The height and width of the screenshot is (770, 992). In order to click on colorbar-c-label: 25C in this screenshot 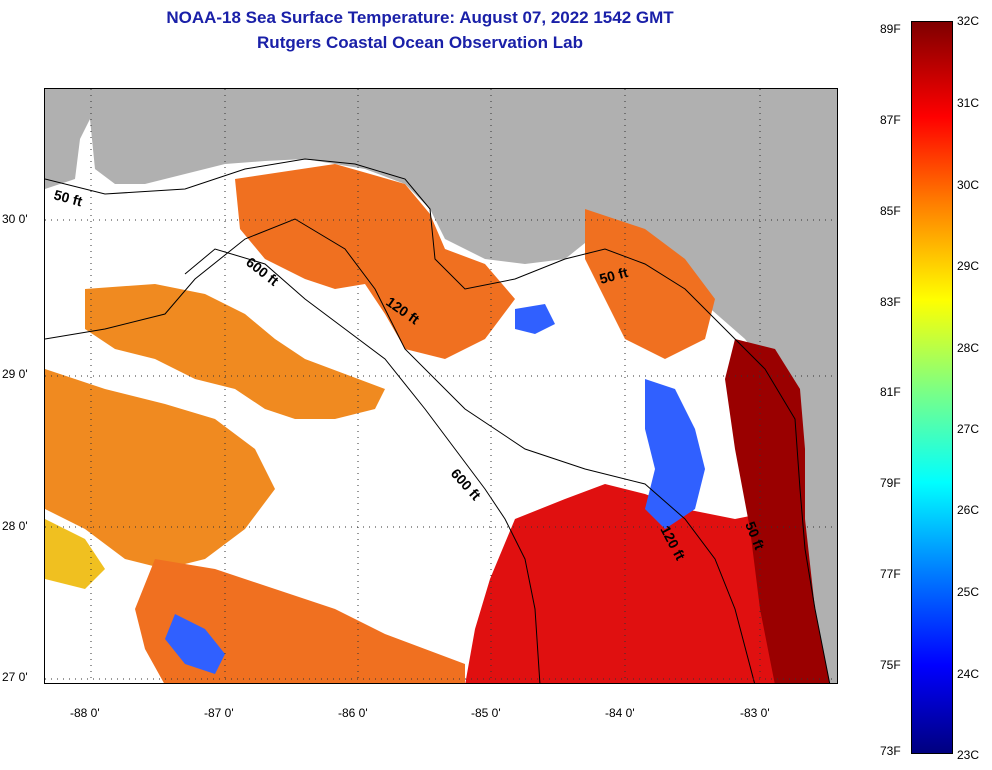, I will do `click(968, 592)`.